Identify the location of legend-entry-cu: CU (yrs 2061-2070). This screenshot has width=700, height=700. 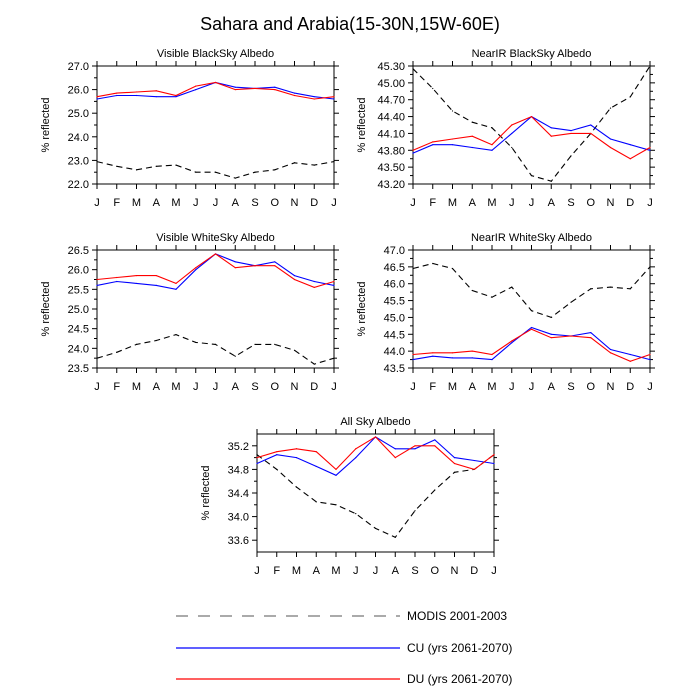
(344, 648).